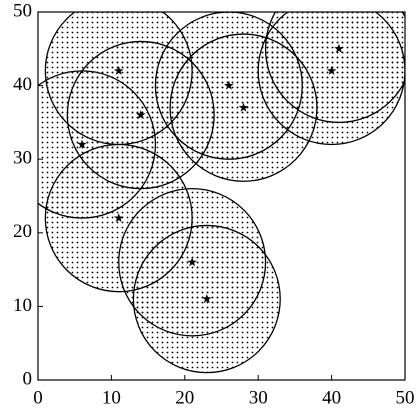  I want to click on y-tick-label: 40, so click(22, 84).